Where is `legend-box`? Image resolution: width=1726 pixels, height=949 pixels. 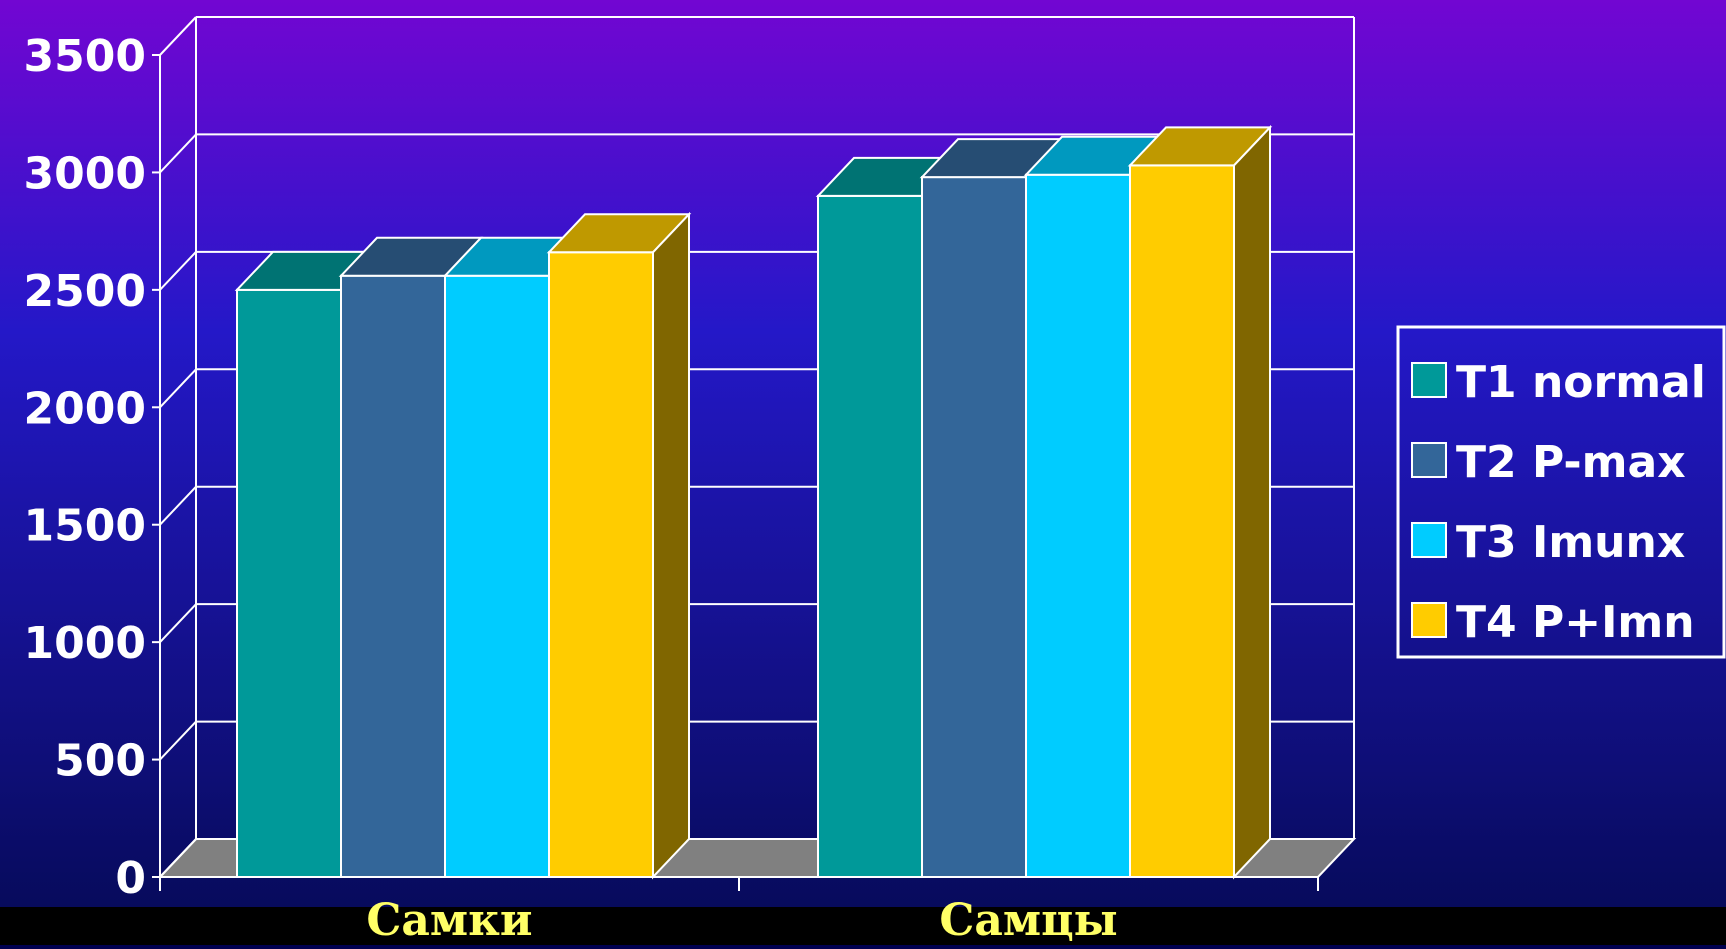 legend-box is located at coordinates (1561, 492).